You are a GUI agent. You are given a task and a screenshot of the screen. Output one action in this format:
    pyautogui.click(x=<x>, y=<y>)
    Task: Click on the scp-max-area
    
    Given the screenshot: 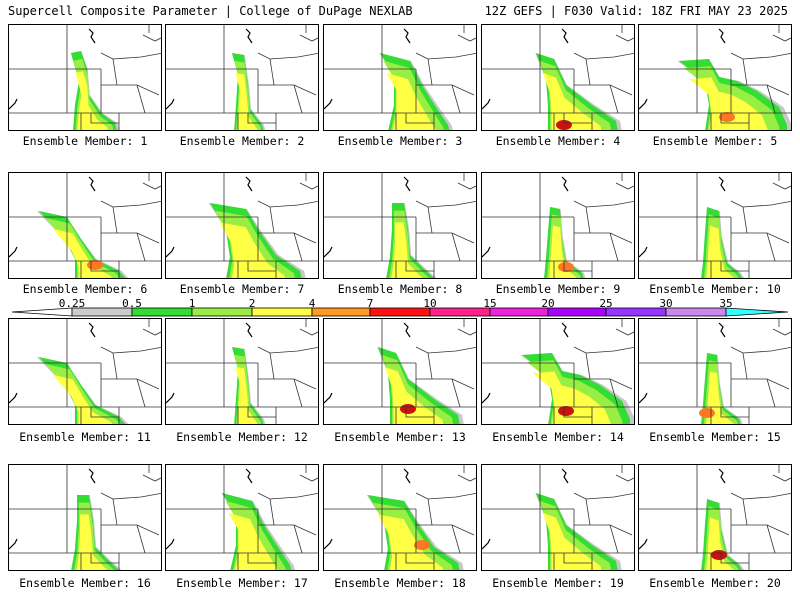 What is the action you would take?
    pyautogui.click(x=422, y=545)
    